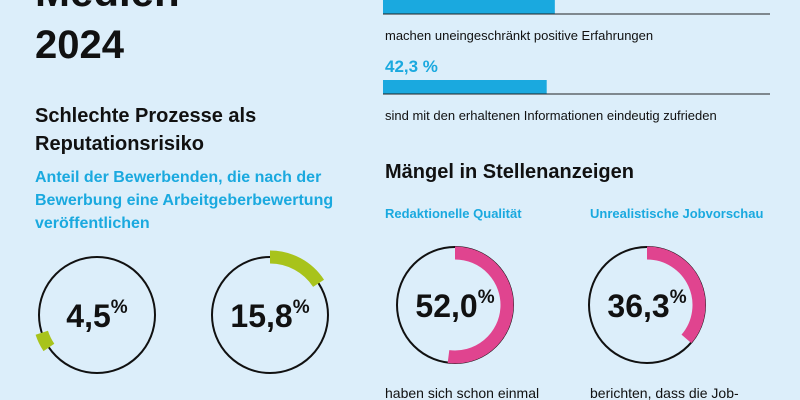  What do you see at coordinates (676, 213) in the screenshot?
I see `donut-title: Unrealistische Jobvorschau` at bounding box center [676, 213].